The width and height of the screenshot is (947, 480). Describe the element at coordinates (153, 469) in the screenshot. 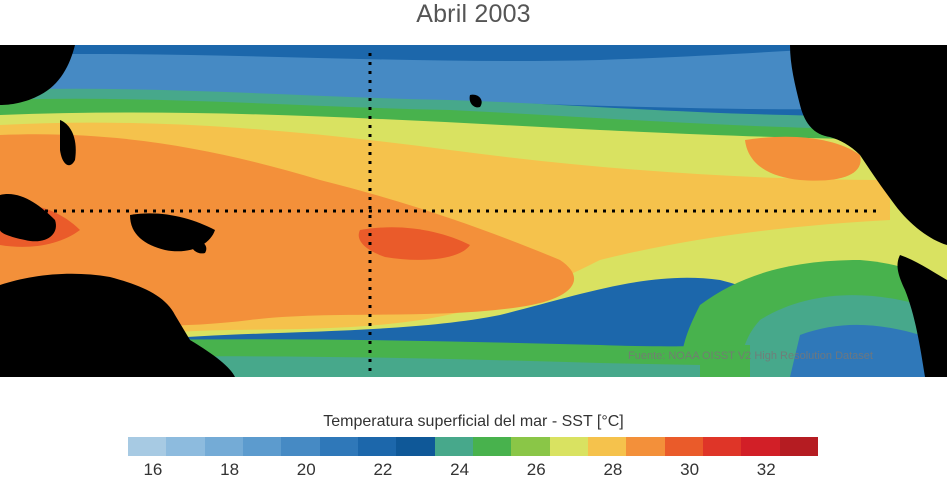

I see `colorbar-tick-label: 16` at that location.